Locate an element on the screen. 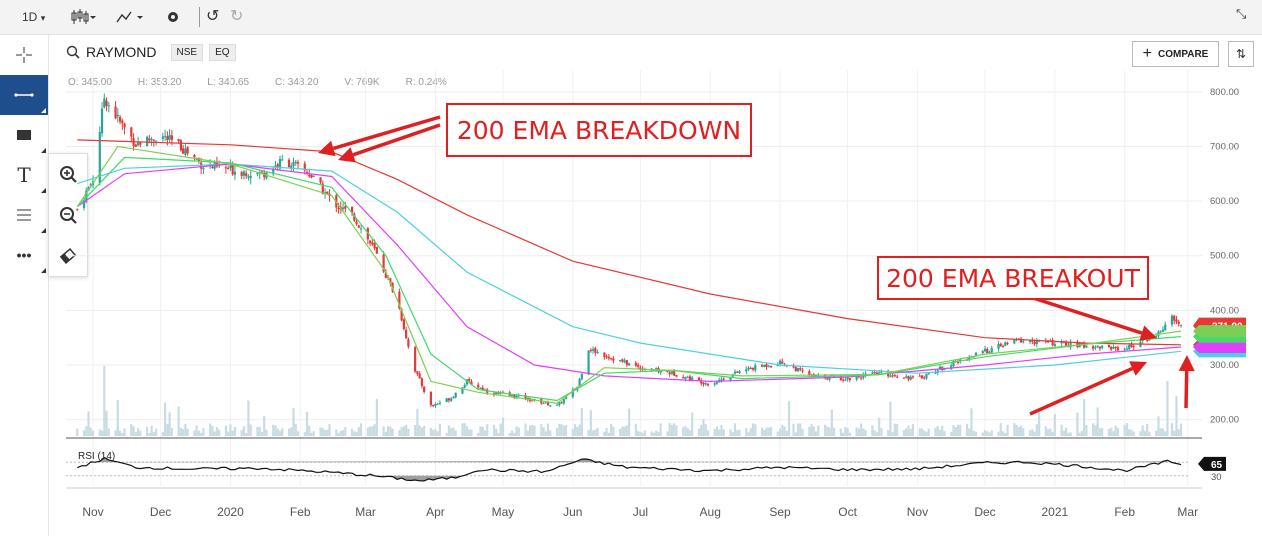 The image size is (1262, 536). x-tick-label: Dec is located at coordinates (160, 512).